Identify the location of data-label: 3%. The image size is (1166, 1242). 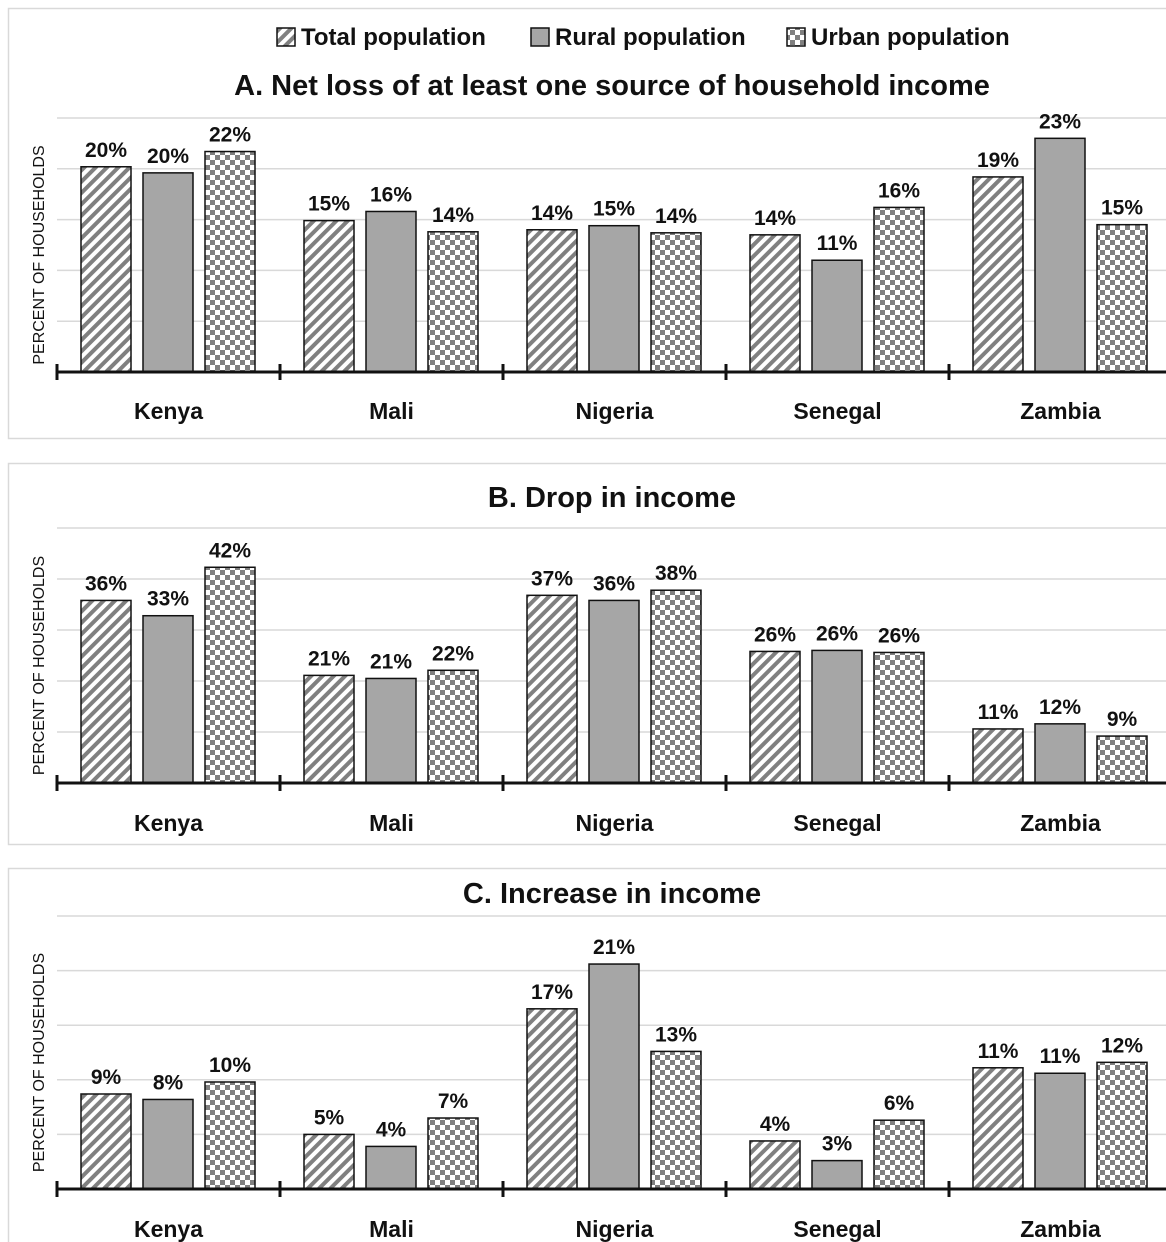
(837, 1144).